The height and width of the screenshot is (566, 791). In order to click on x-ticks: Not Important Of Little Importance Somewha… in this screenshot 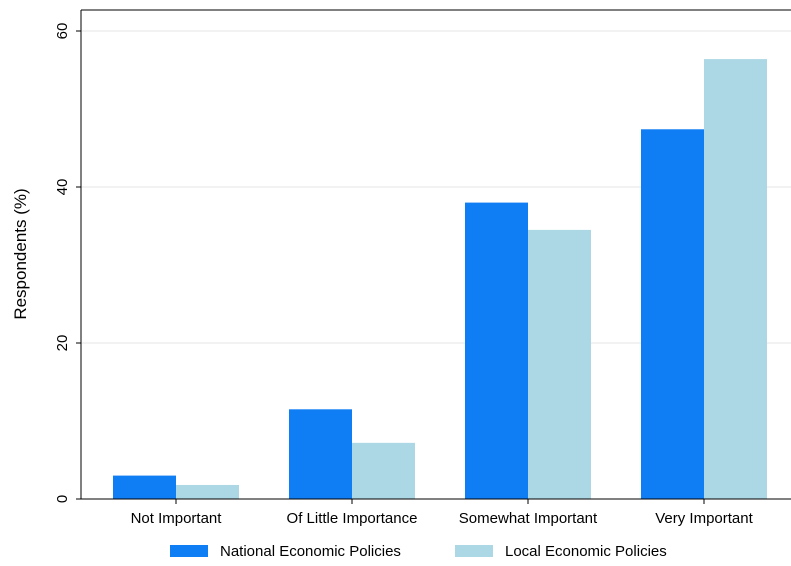, I will do `click(442, 513)`.